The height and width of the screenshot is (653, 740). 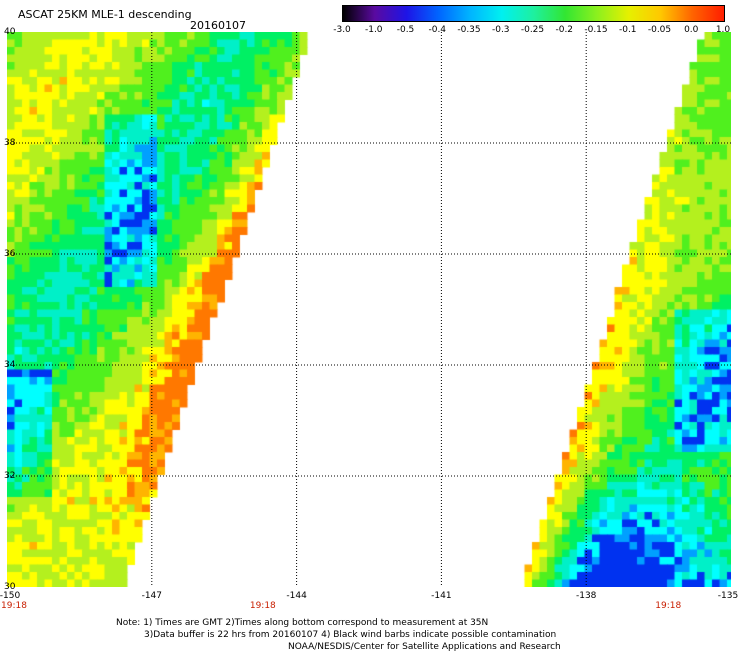 What do you see at coordinates (152, 596) in the screenshot?
I see `longitude-label: -147` at bounding box center [152, 596].